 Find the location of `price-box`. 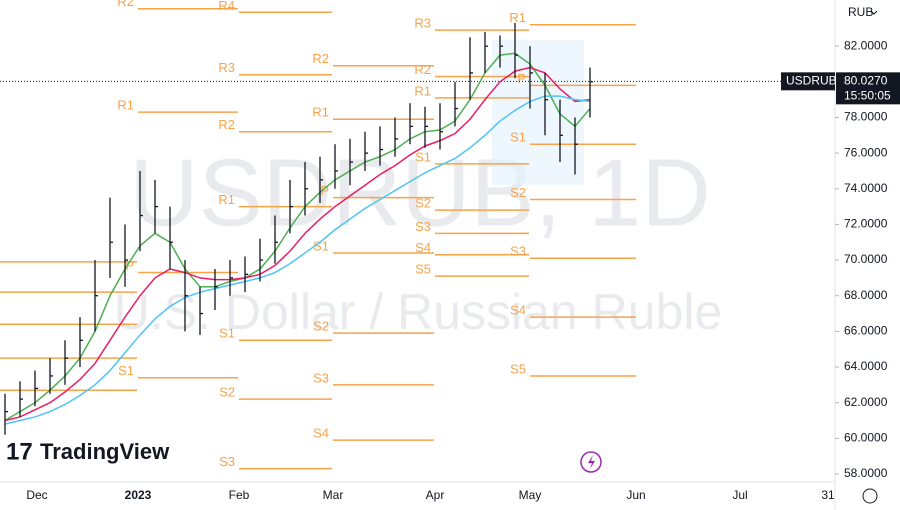

price-box is located at coordinates (868, 88).